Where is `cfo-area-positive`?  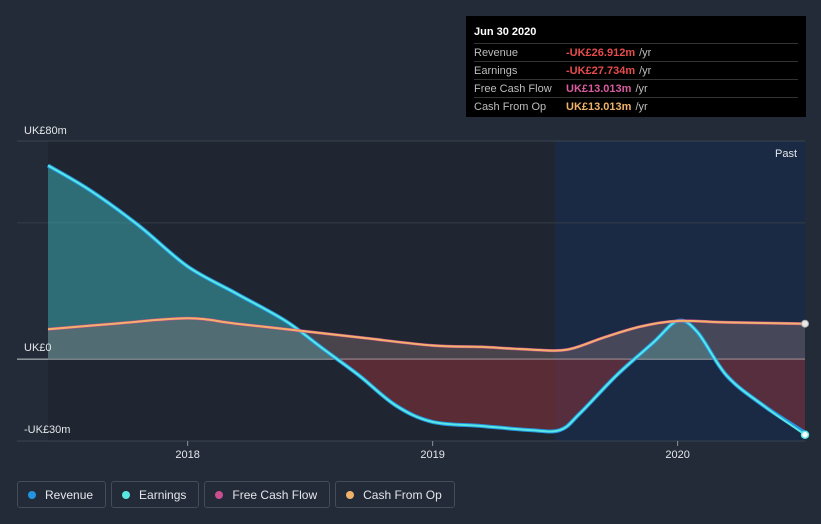
cfo-area-positive is located at coordinates (426, 339).